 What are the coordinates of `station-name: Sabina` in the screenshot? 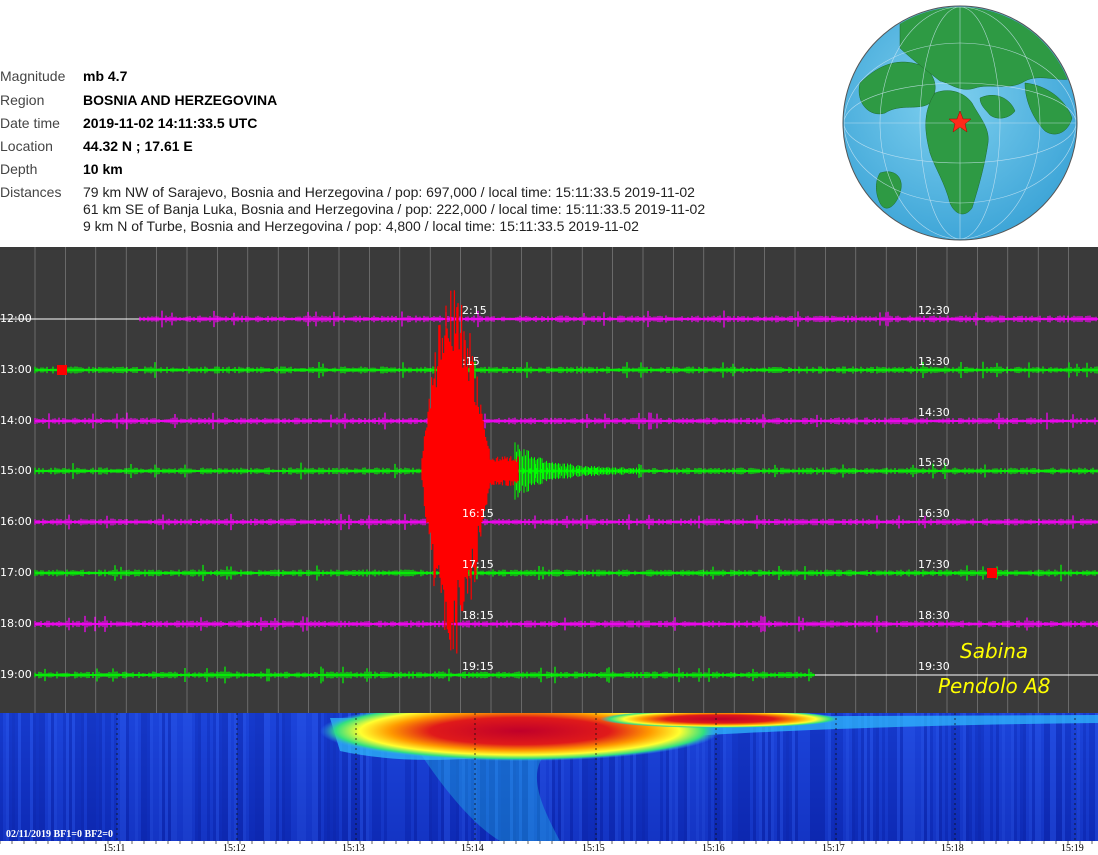 It's located at (994, 651).